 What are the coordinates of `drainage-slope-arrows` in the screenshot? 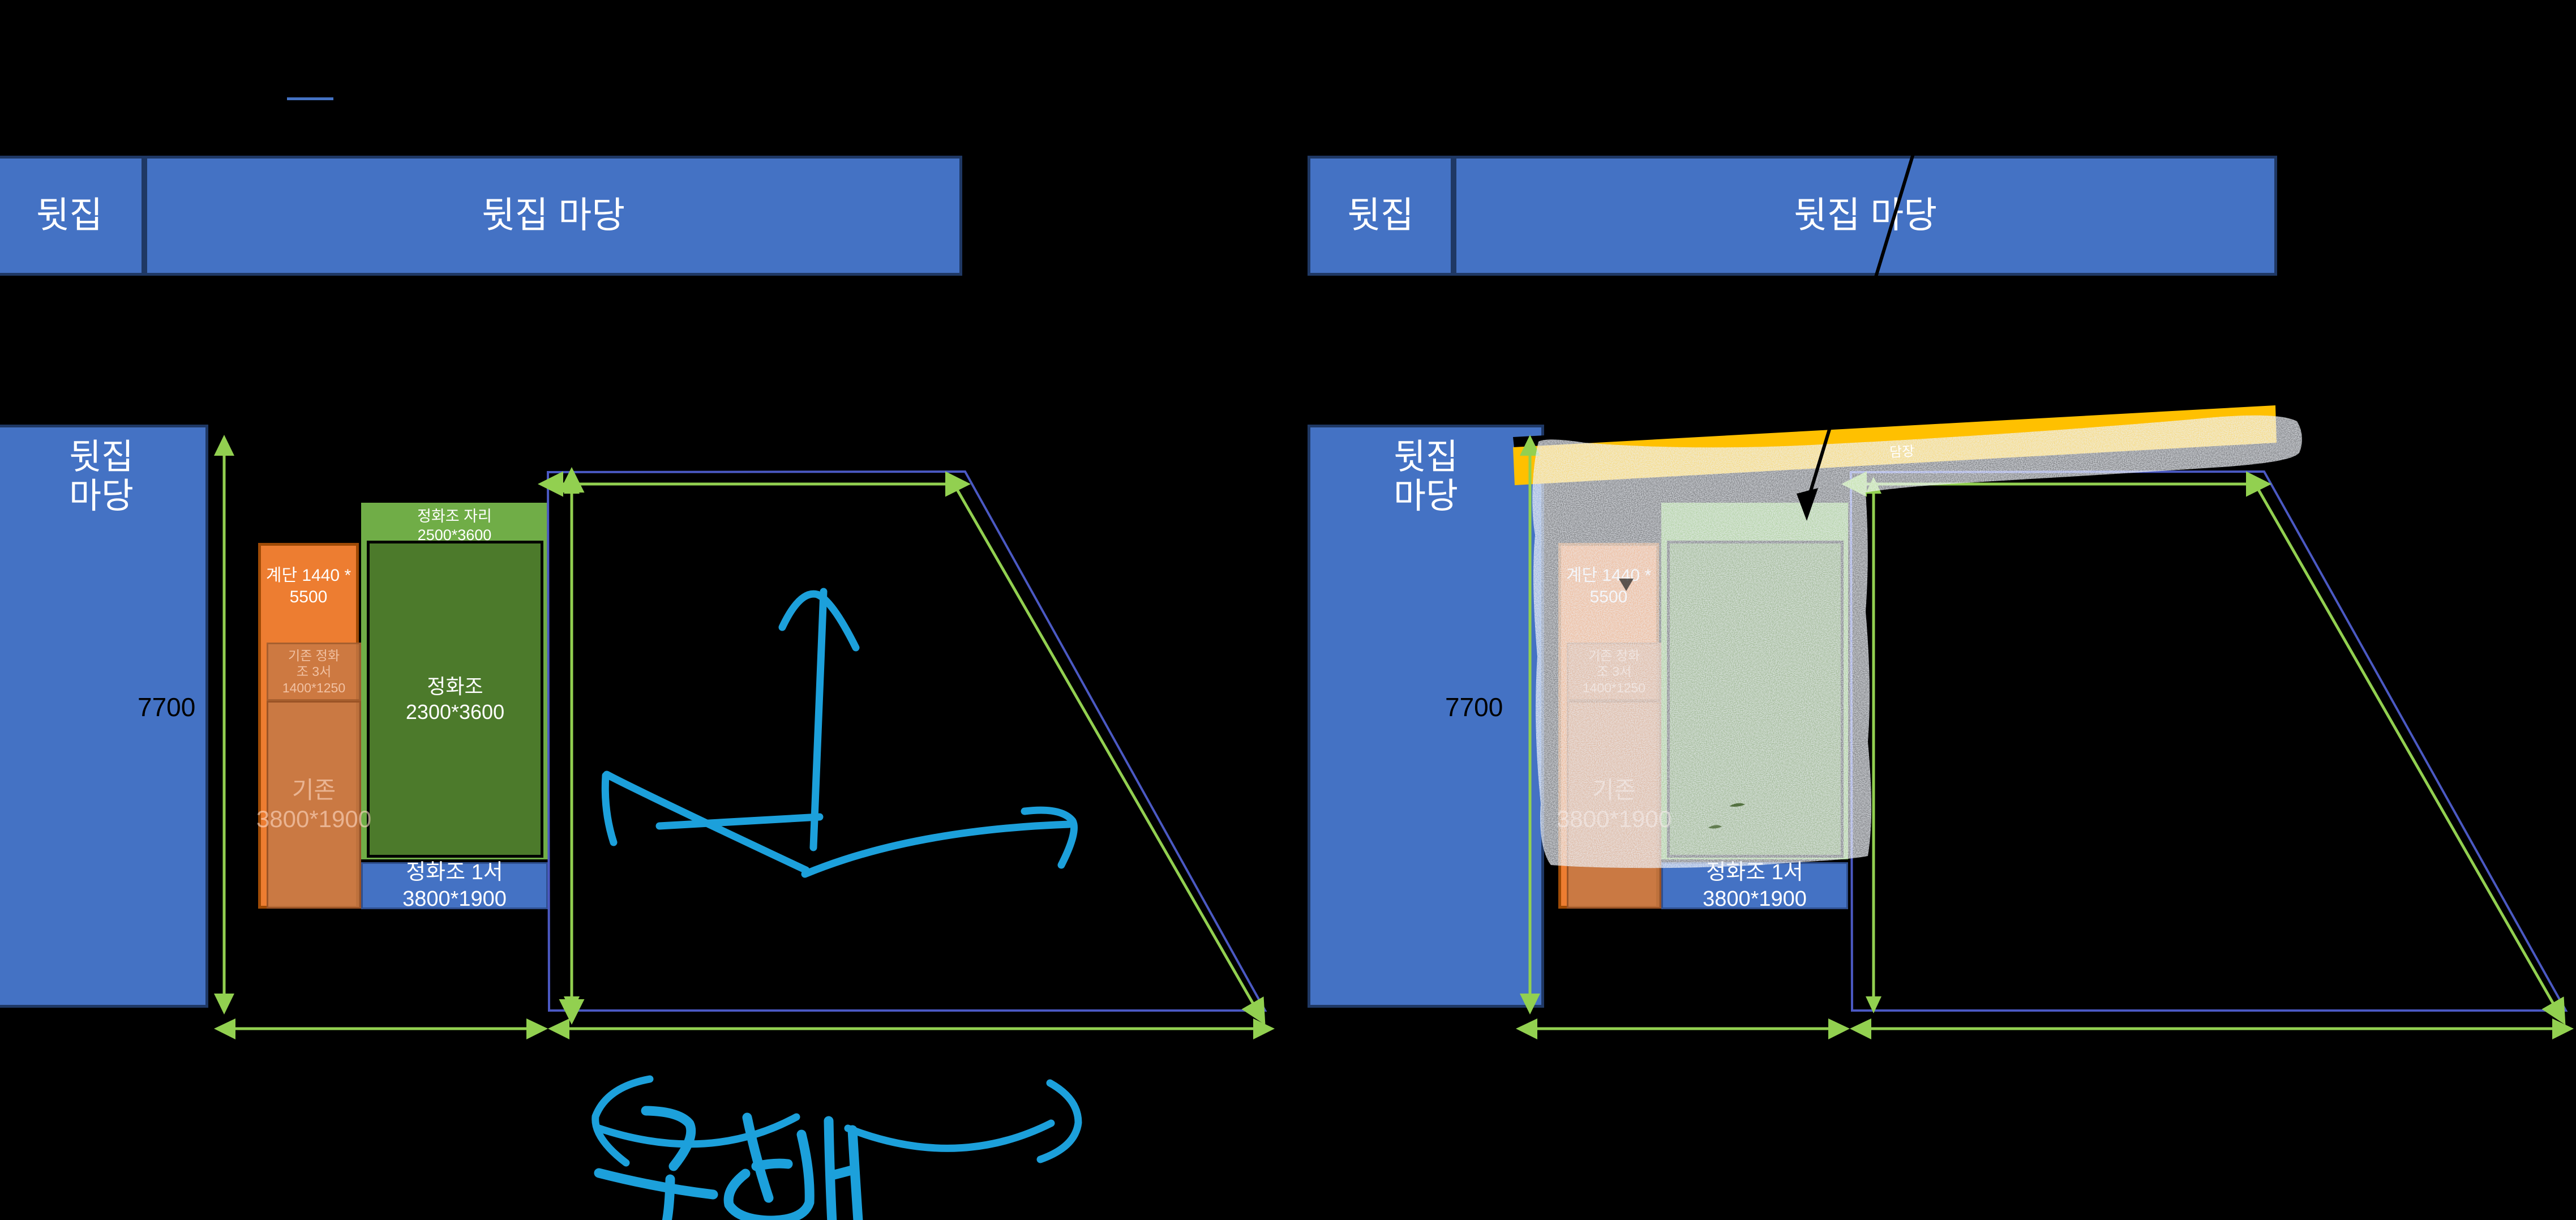 It's located at (837, 877).